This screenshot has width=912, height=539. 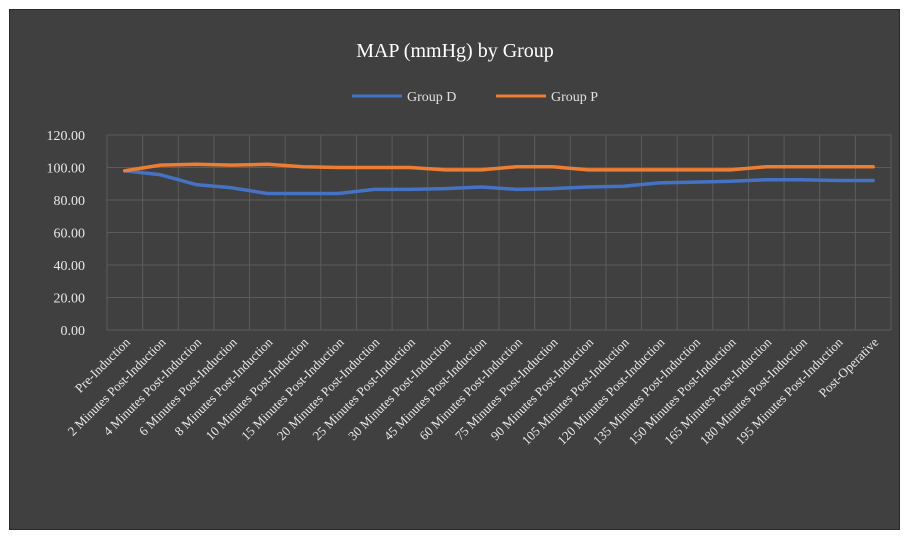 What do you see at coordinates (70, 266) in the screenshot?
I see `y-tick-label: 40.00` at bounding box center [70, 266].